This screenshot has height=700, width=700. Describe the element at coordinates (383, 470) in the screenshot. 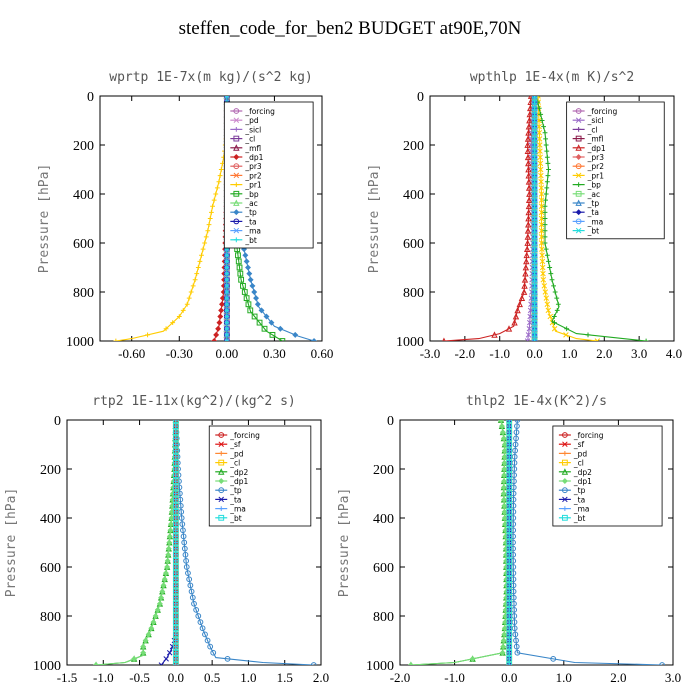

I see `y-tick-label: 200` at that location.